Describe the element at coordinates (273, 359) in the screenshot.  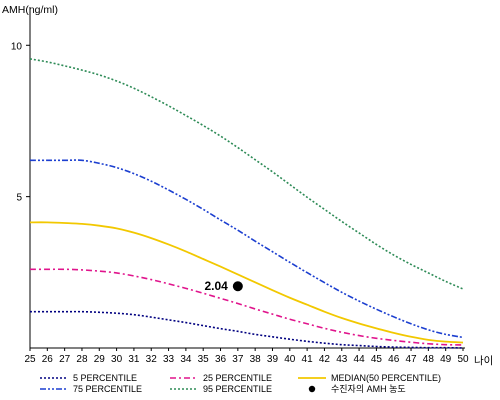
I see `x-tick-label: 39` at that location.